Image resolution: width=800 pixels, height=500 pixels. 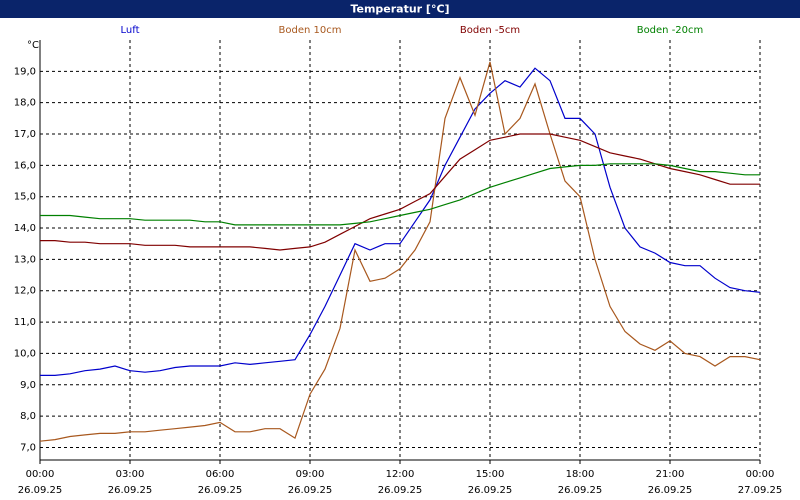 I want to click on y-tick-label: 18,0, so click(x=25, y=103).